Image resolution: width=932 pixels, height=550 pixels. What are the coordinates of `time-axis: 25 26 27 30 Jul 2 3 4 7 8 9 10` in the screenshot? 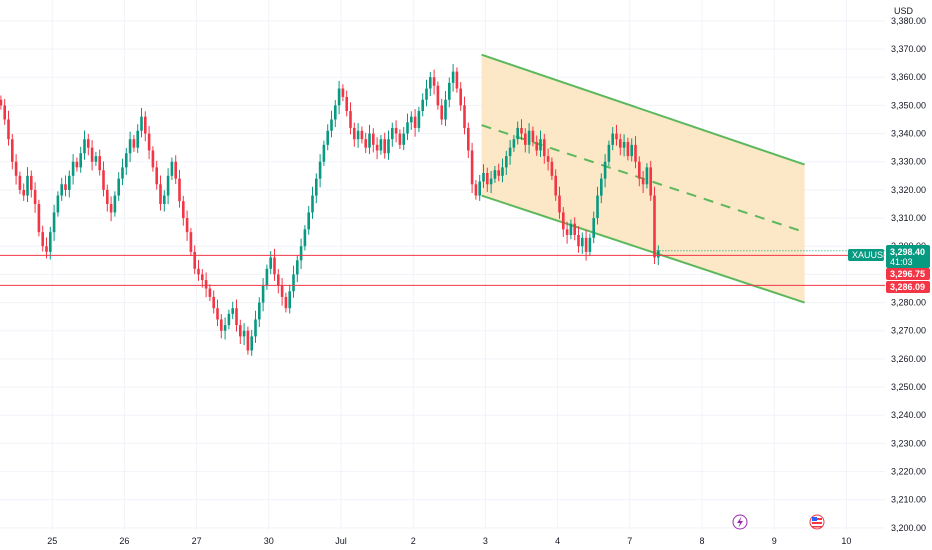 It's located at (449, 541).